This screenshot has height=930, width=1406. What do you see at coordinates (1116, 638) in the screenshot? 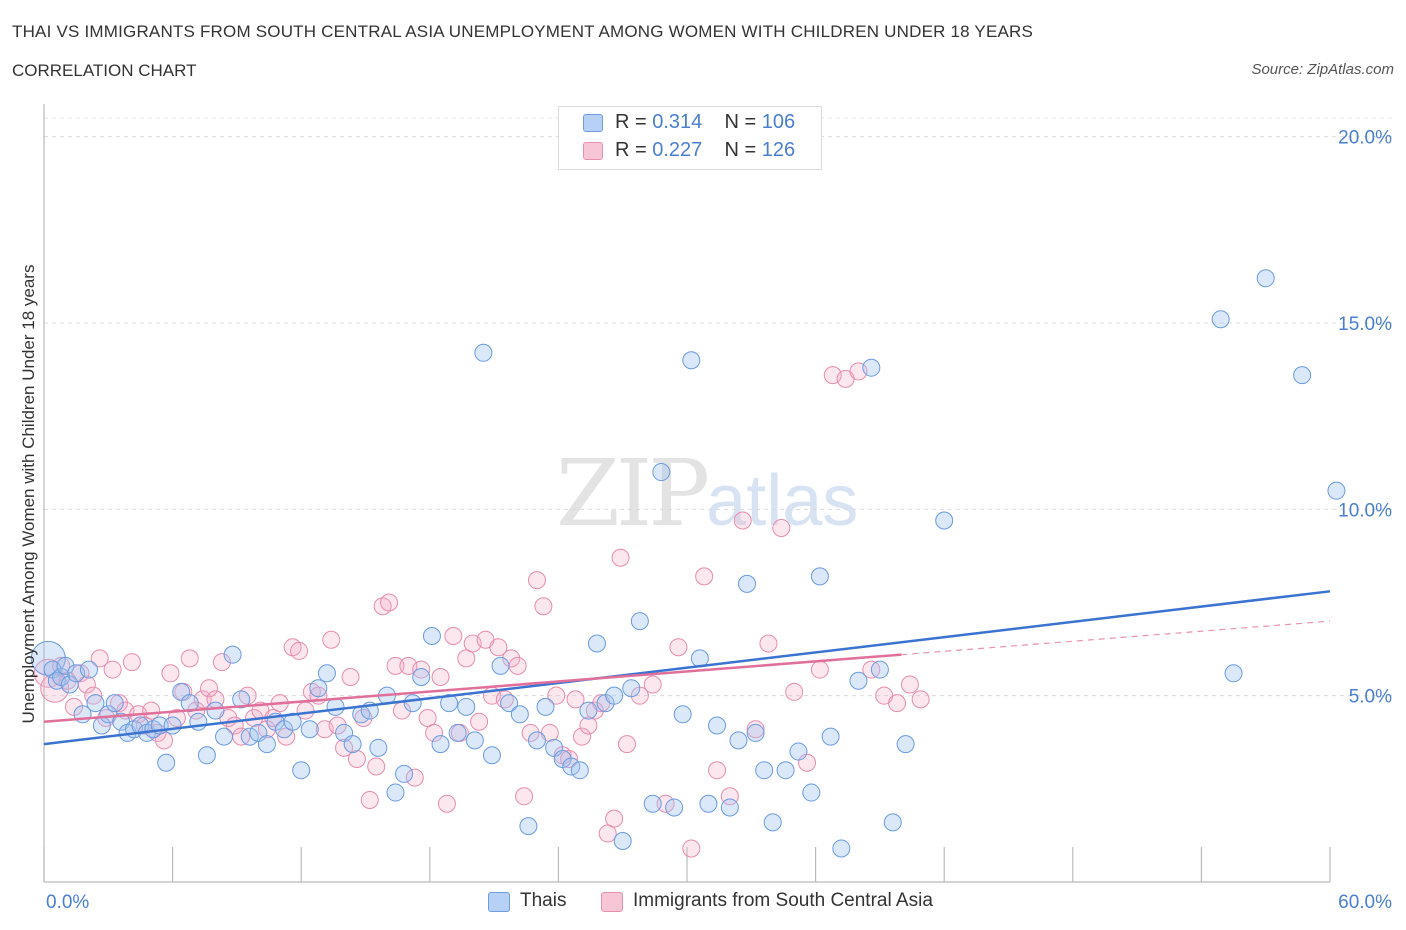
I see `trend-extension-immigrants` at bounding box center [1116, 638].